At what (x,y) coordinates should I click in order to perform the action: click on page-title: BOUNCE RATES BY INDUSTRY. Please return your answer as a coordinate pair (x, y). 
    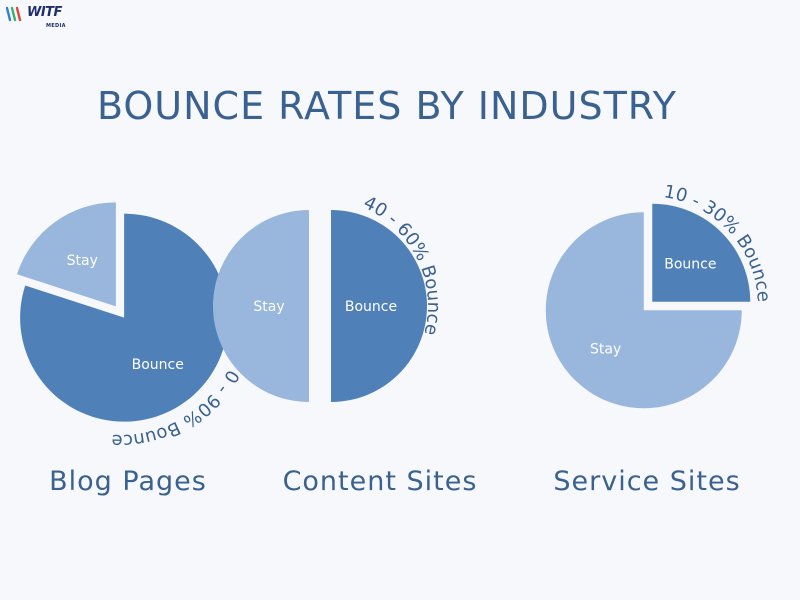
    Looking at the image, I should click on (387, 106).